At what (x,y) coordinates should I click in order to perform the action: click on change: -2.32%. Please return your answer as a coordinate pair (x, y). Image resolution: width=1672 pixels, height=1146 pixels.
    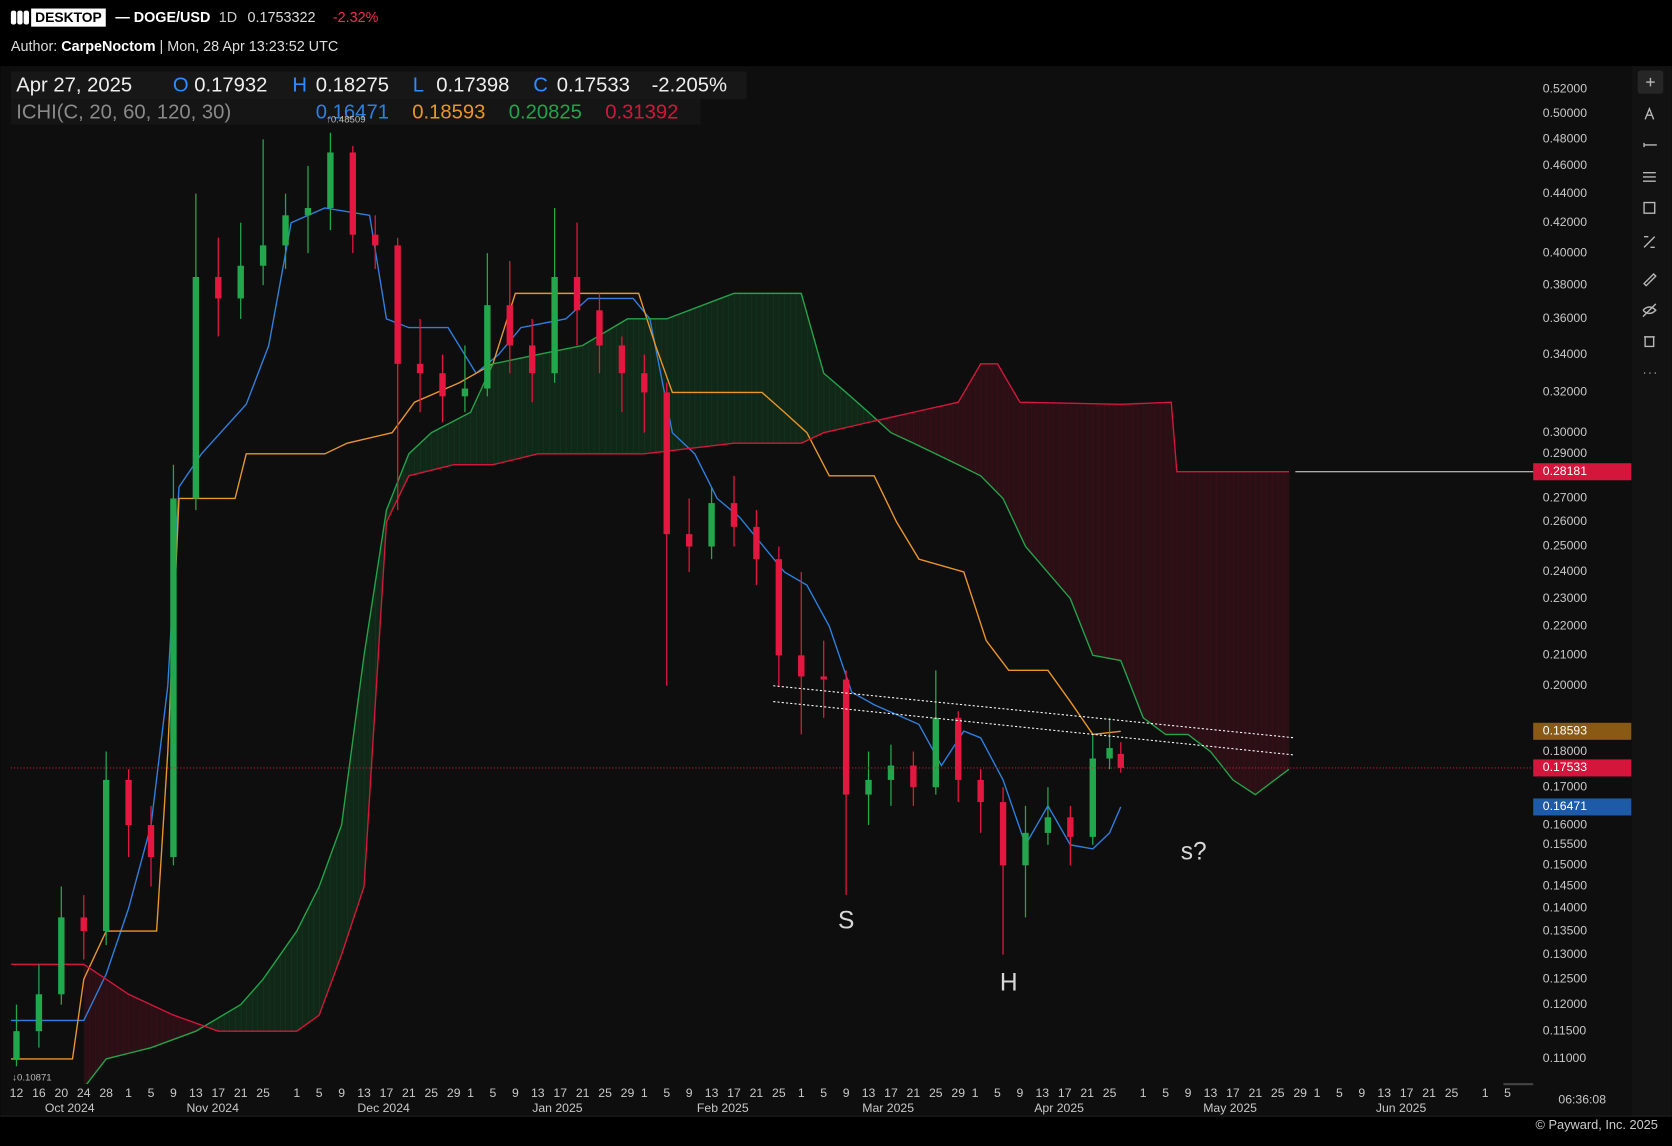
    Looking at the image, I should click on (356, 18).